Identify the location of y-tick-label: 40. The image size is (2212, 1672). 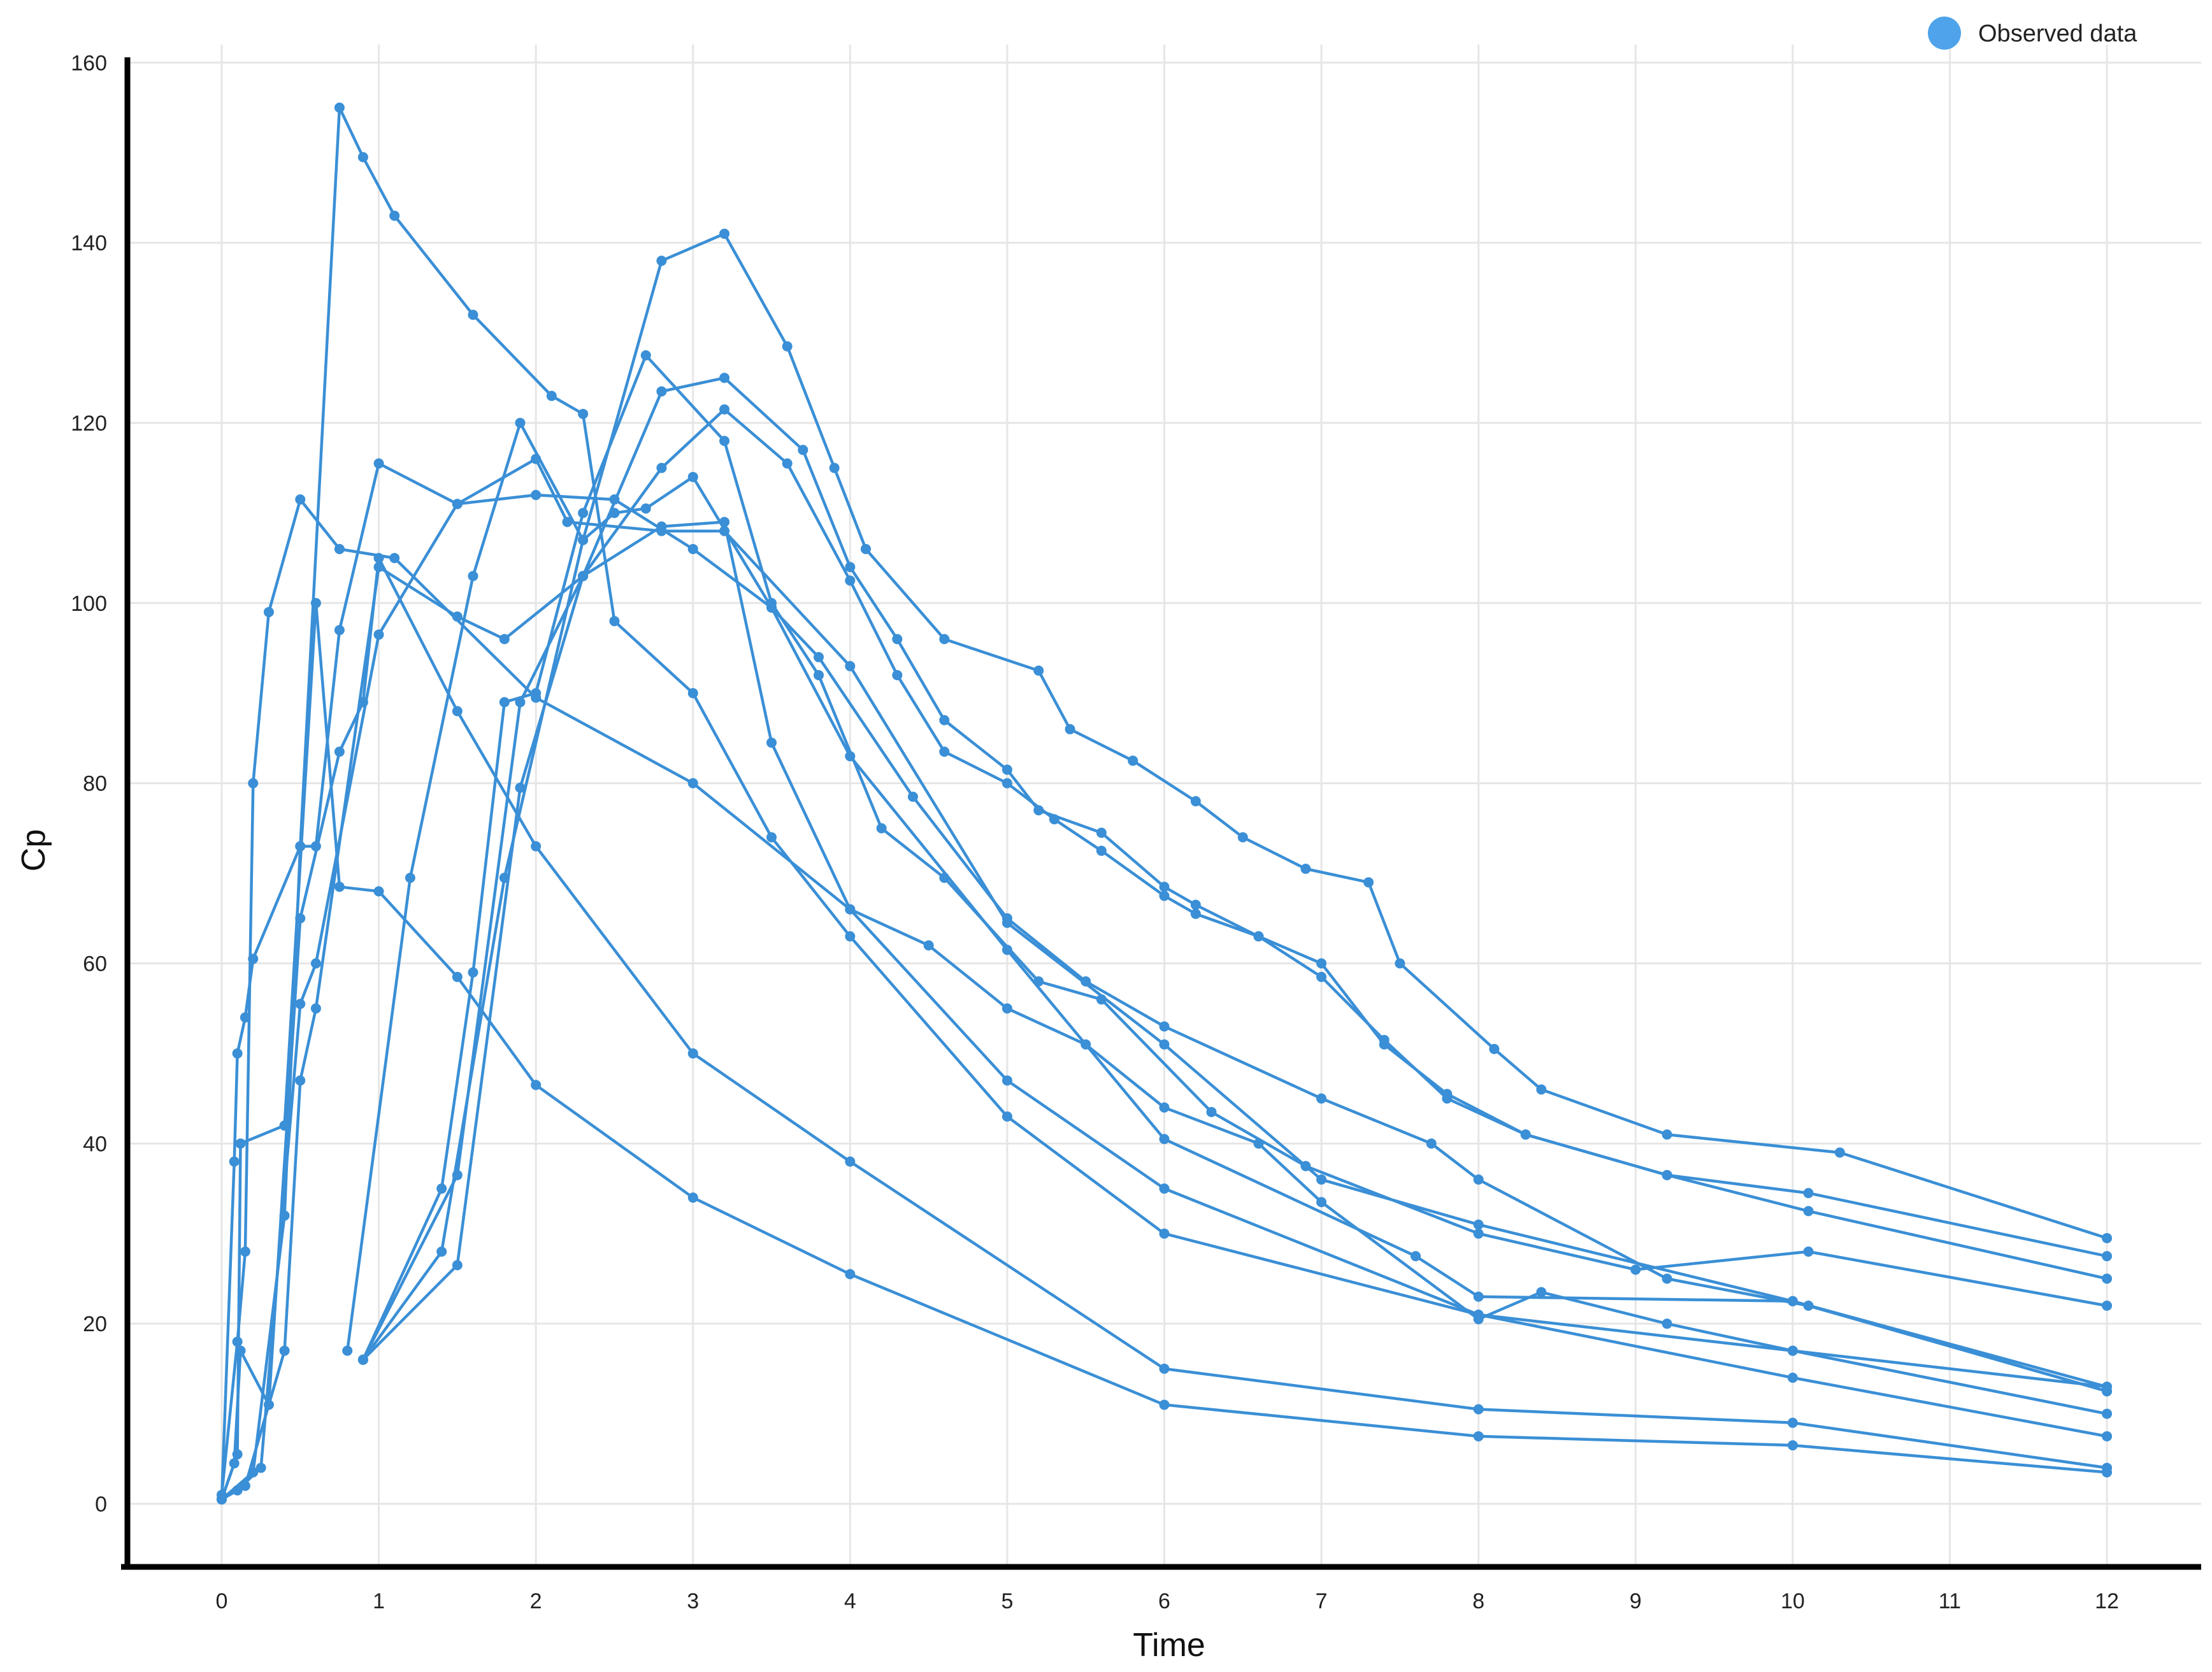
(95, 1144).